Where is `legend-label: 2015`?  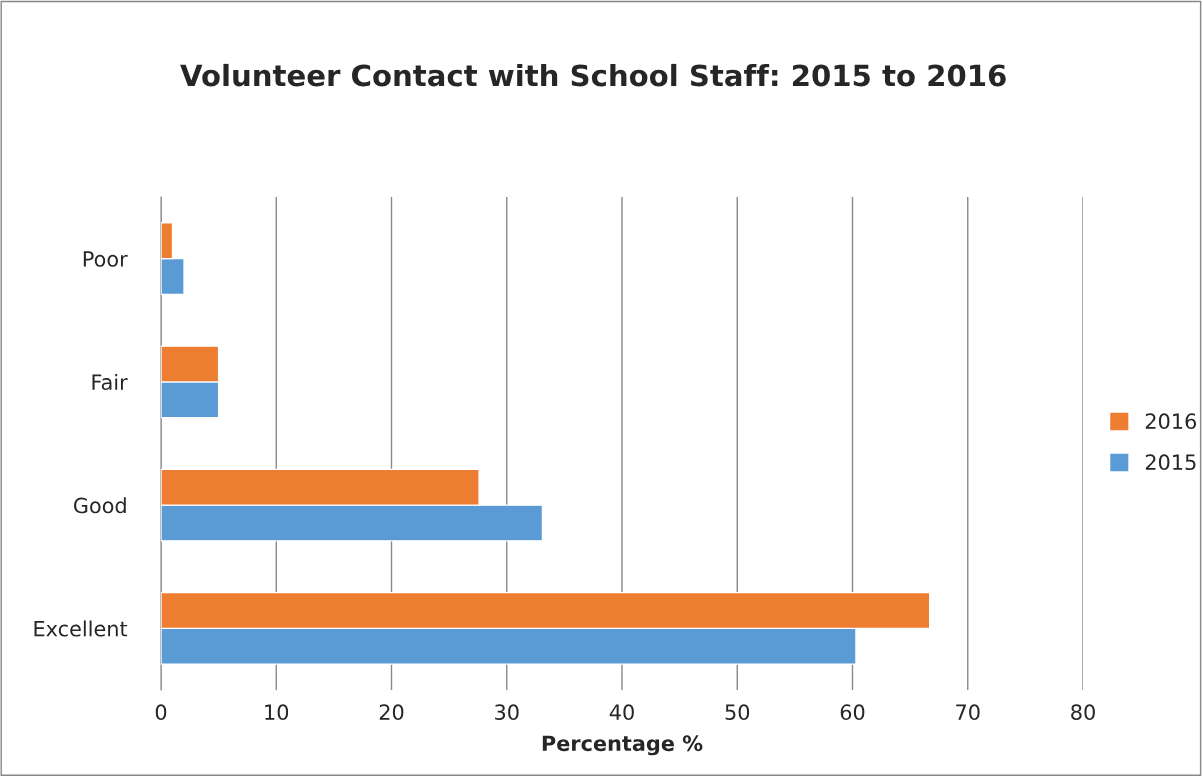
legend-label: 2015 is located at coordinates (1170, 462).